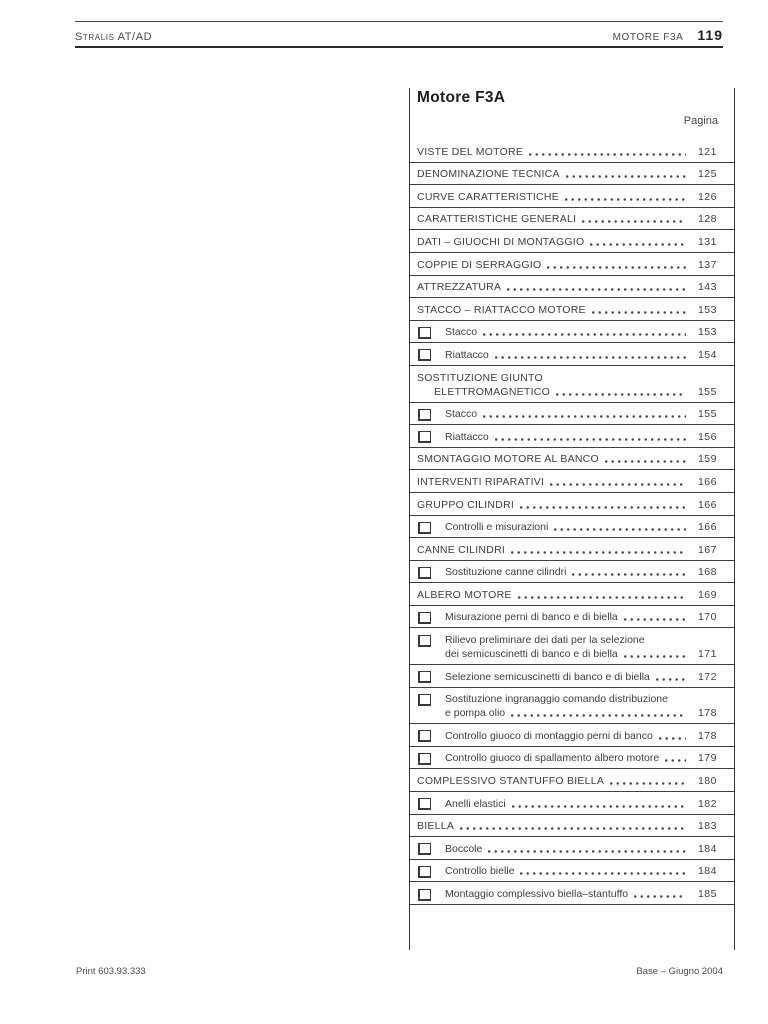 This screenshot has width=768, height=1024. Describe the element at coordinates (488, 196) in the screenshot. I see `toc-entry-text: CURVE CARATTERISTICHE` at that location.